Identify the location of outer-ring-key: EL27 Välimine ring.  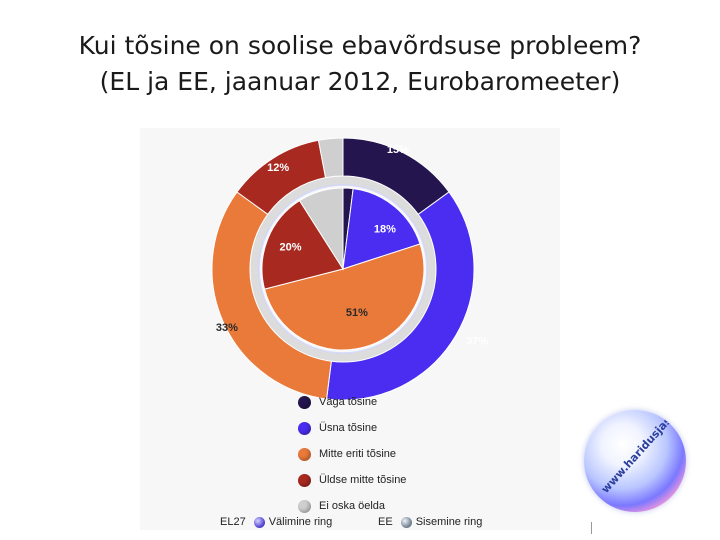
(276, 522).